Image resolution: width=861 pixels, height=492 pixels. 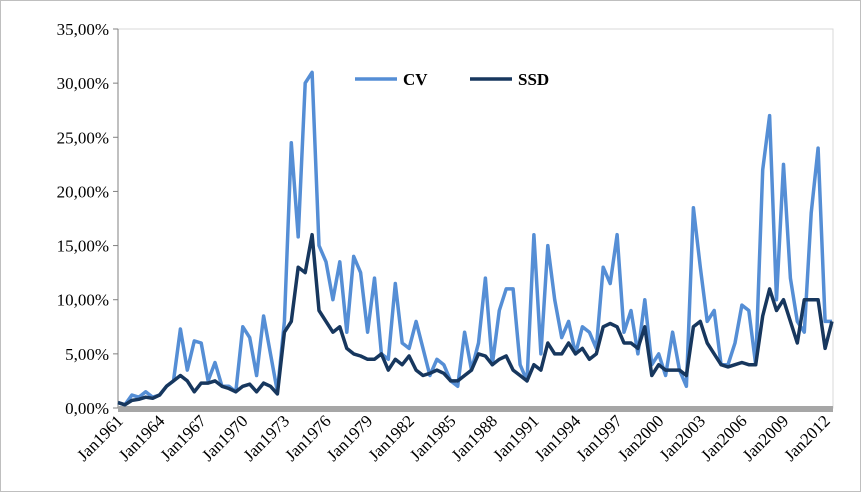 I want to click on y-tick-label: 5,00%, so click(x=87, y=354).